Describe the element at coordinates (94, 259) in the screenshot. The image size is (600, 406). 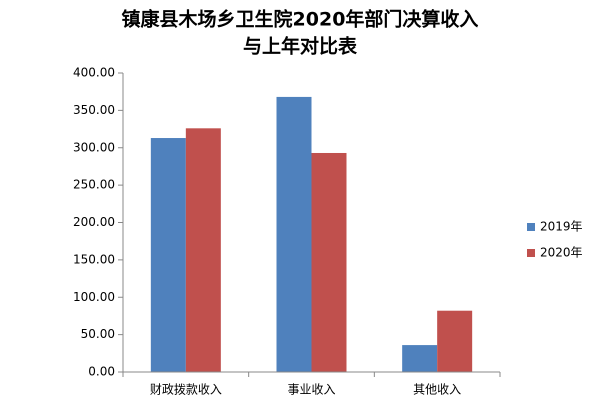
I see `y-tick-label: 150.00` at that location.